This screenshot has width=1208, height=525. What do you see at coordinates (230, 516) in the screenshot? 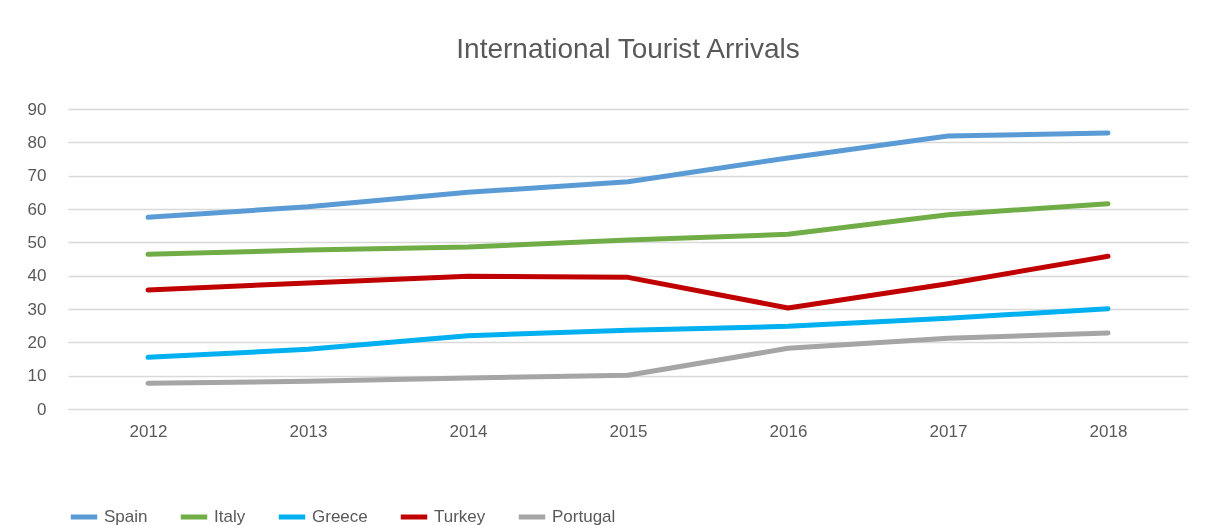
I see `legend-label: Italy` at bounding box center [230, 516].